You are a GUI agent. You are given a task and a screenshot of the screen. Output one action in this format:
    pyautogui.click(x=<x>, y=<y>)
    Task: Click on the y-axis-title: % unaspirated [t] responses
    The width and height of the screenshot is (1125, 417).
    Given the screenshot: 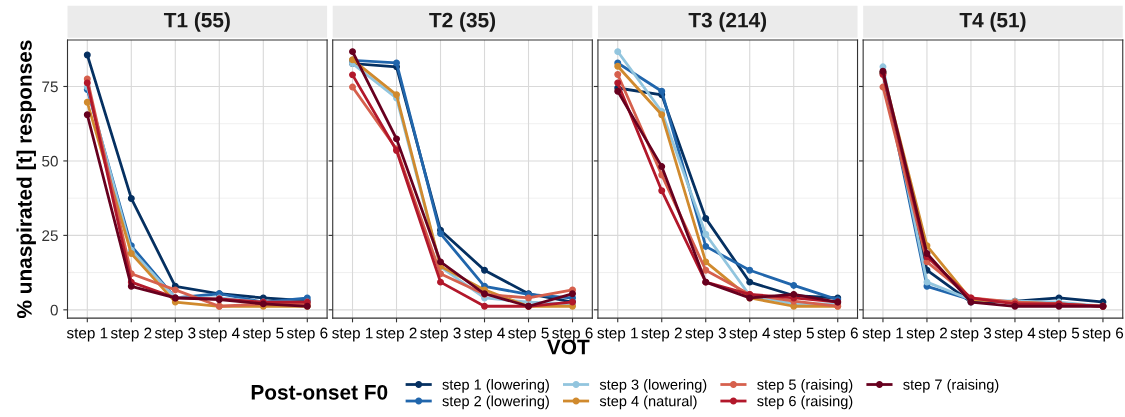 What is the action you would take?
    pyautogui.click(x=26, y=179)
    